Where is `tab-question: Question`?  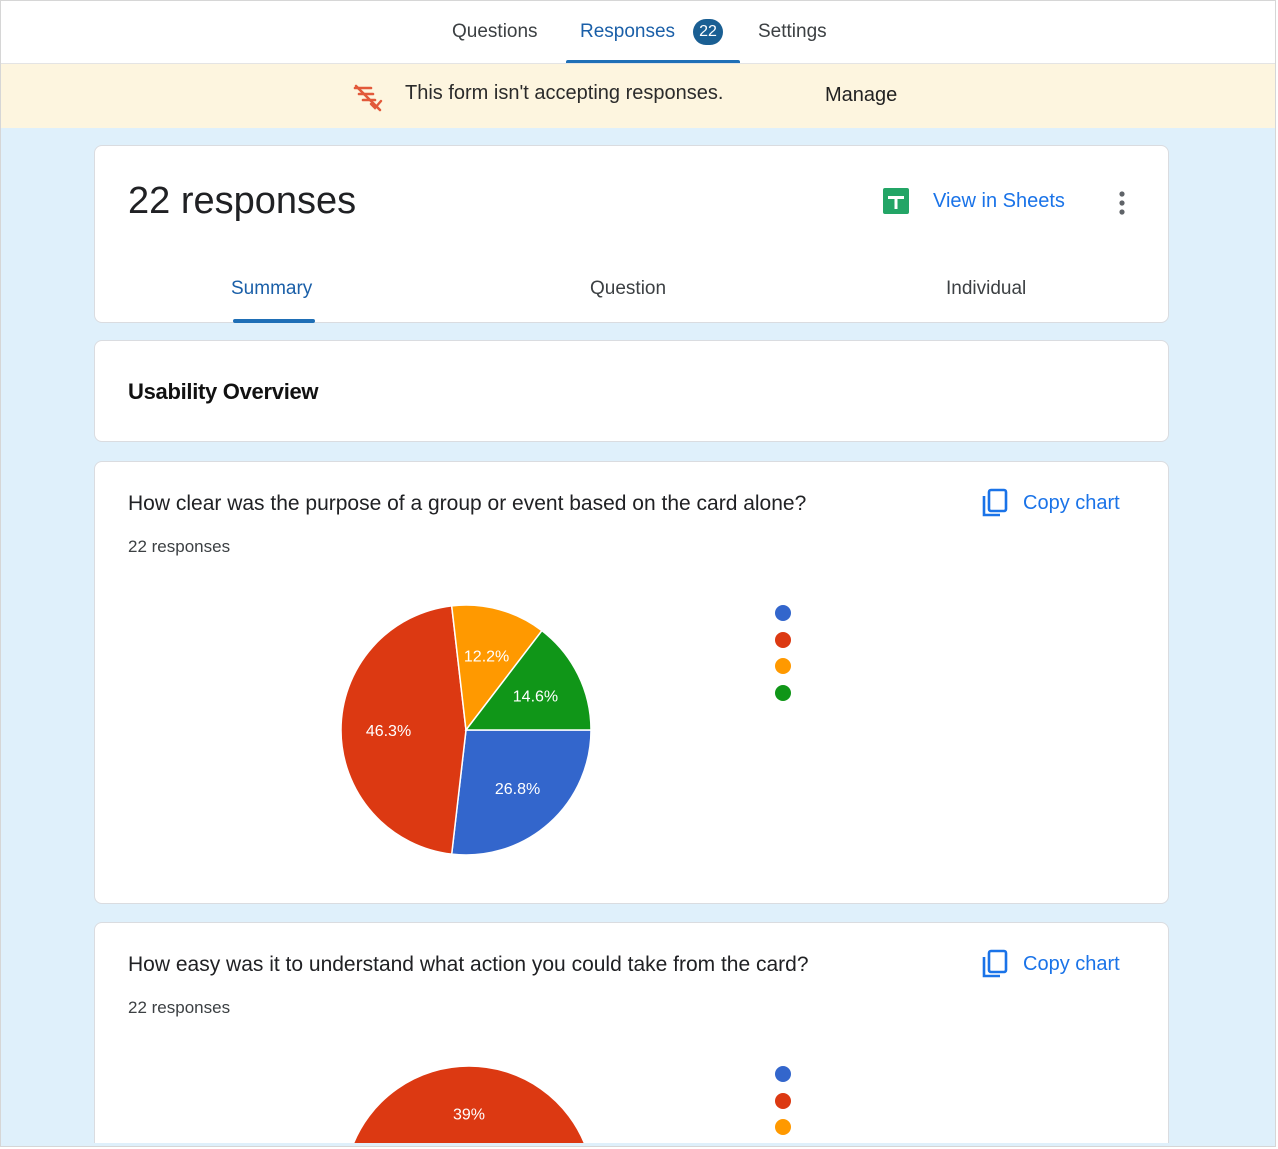 tab-question: Question is located at coordinates (628, 288).